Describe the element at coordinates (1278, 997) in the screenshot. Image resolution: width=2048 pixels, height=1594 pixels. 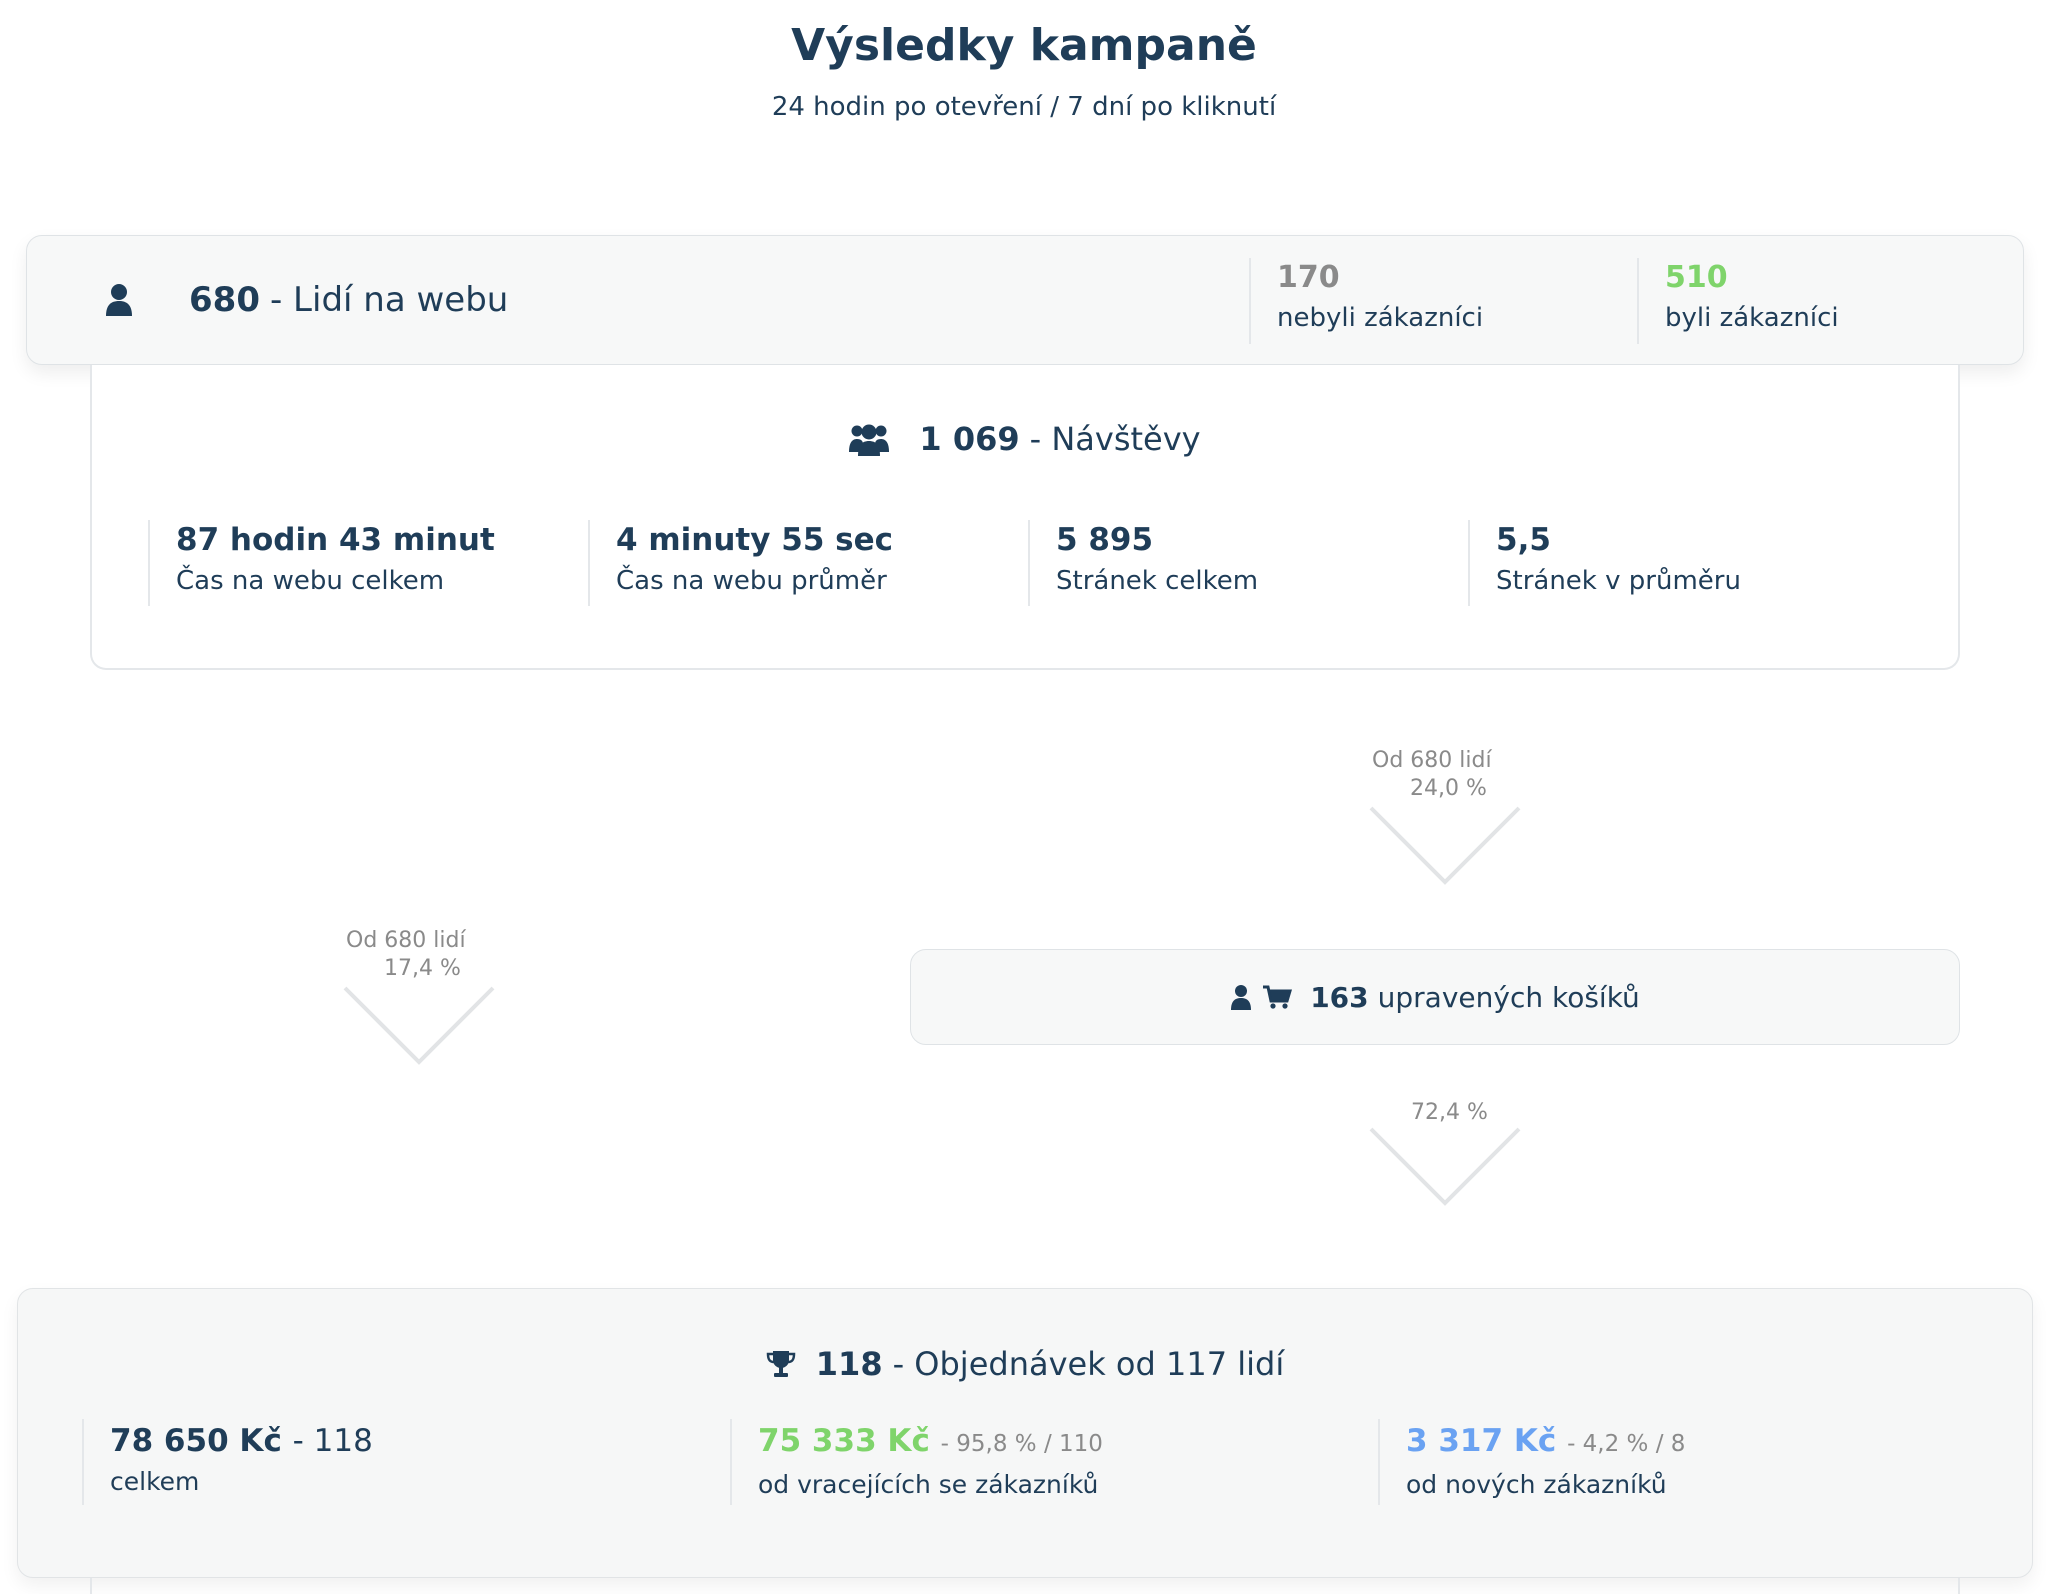
I see `cart-icon` at that location.